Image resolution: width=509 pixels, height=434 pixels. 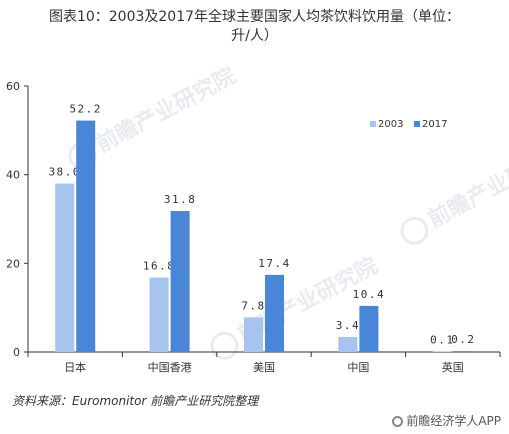 I want to click on y-tick-label: 20, so click(x=13, y=263).